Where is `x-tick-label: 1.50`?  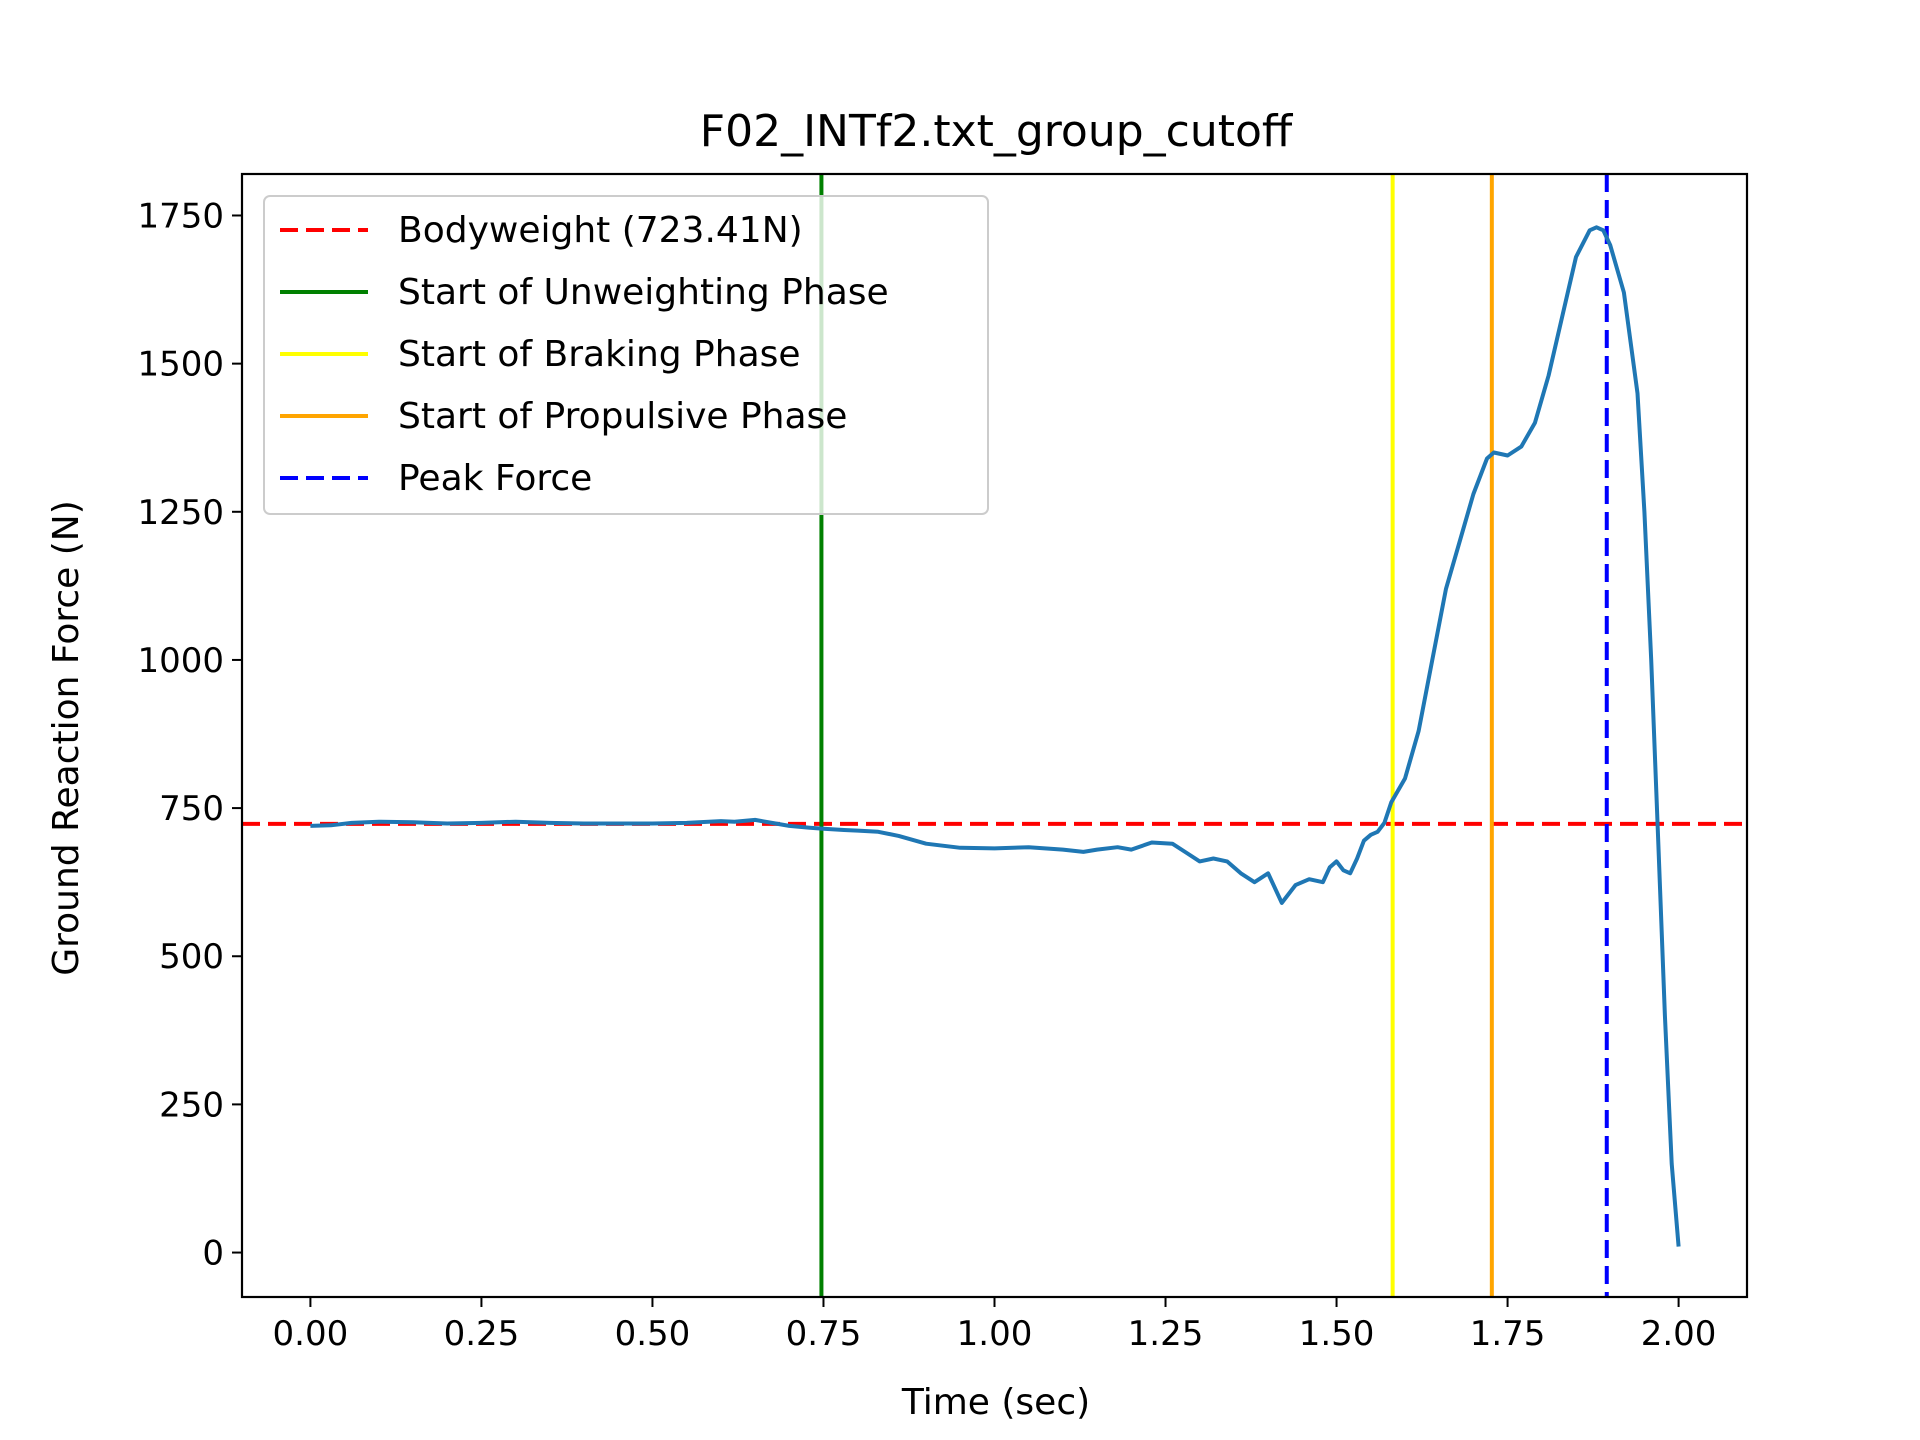
x-tick-label: 1.50 is located at coordinates (1337, 1334).